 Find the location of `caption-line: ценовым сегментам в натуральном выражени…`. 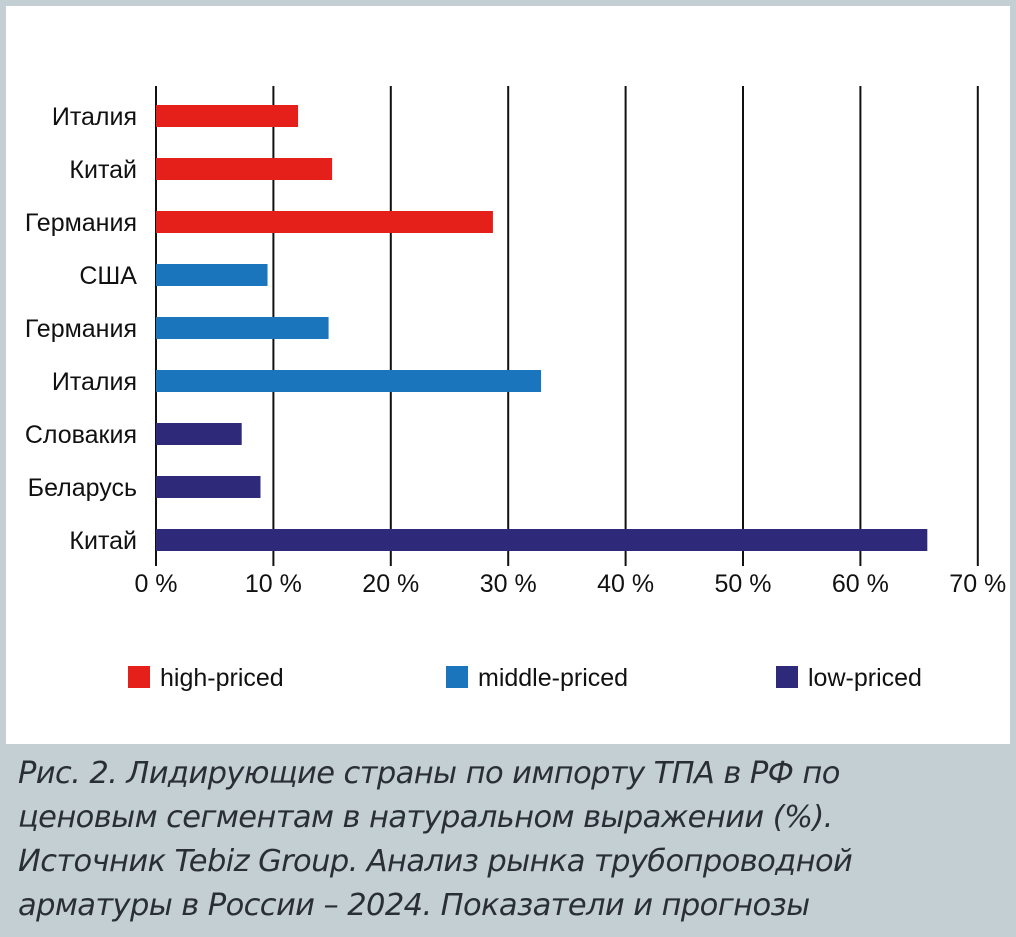

caption-line: ценовым сегментам в натуральном выражени… is located at coordinates (425, 817).